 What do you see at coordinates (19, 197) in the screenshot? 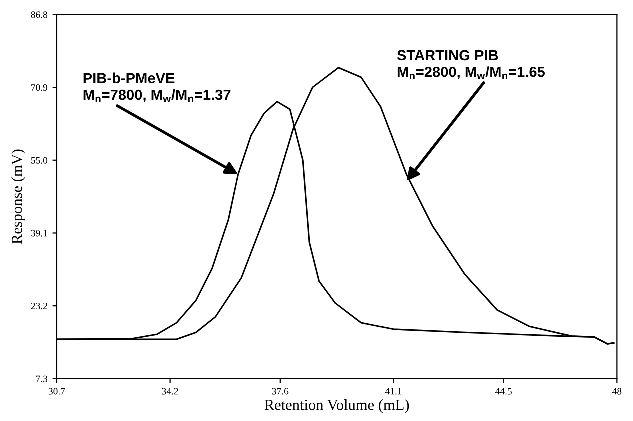
I see `y-axis-title: Response (mV)` at bounding box center [19, 197].